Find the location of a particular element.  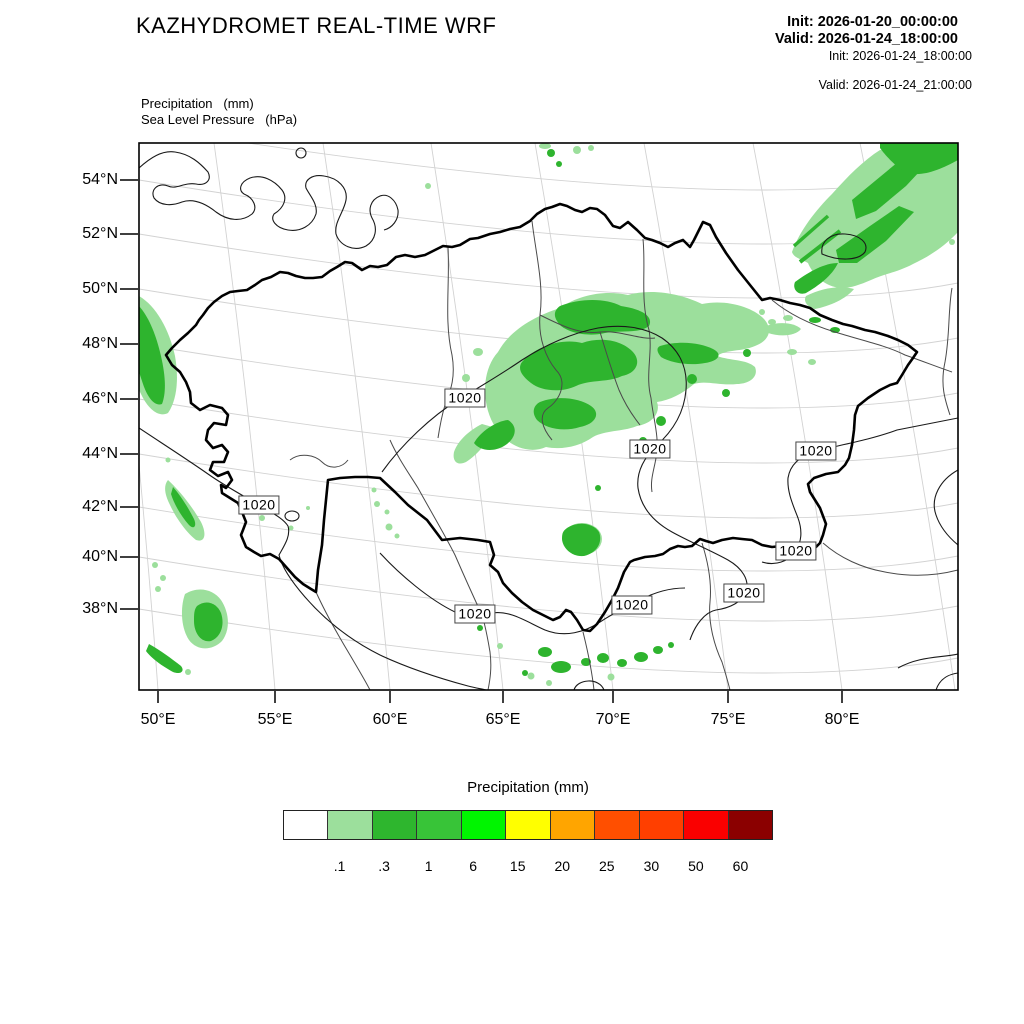

legend-threshold-label: 25 is located at coordinates (607, 866).